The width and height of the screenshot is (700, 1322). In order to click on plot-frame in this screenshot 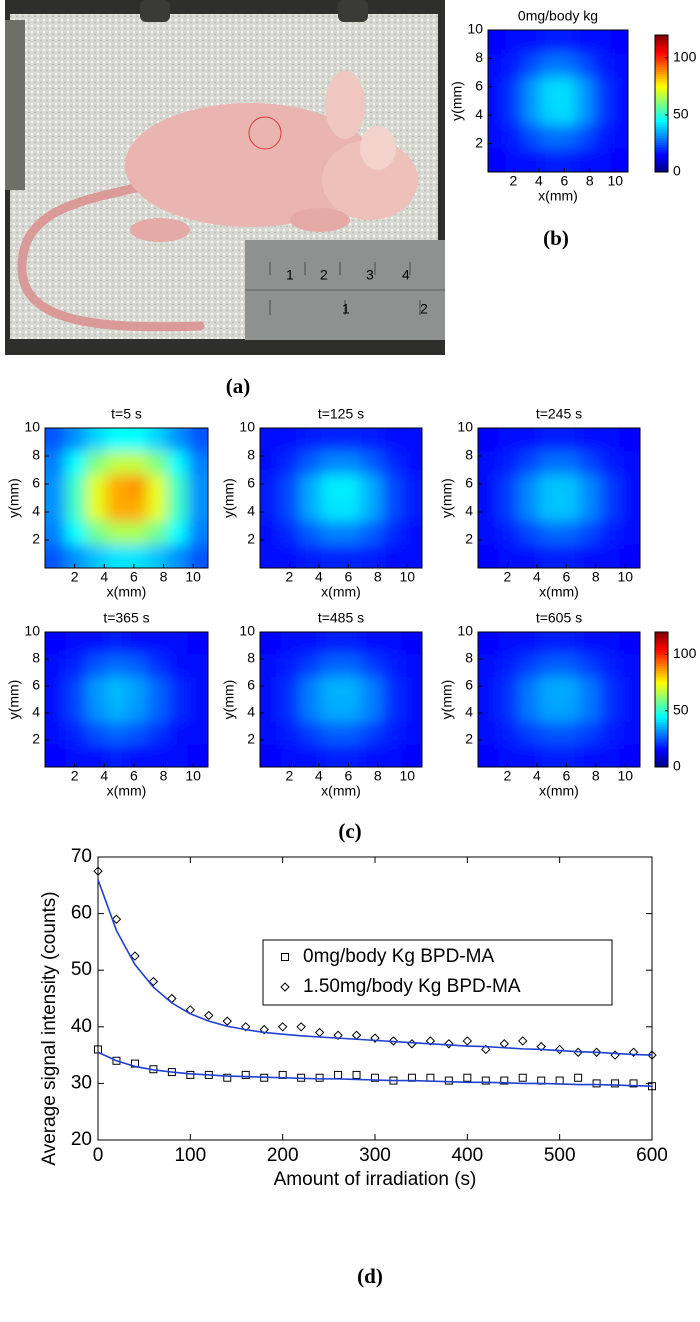, I will do `click(341, 498)`.